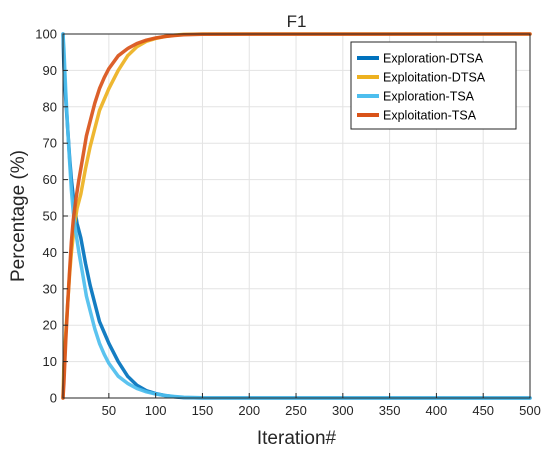 The height and width of the screenshot is (455, 550). What do you see at coordinates (249, 410) in the screenshot?
I see `x-tick-label: 200` at bounding box center [249, 410].